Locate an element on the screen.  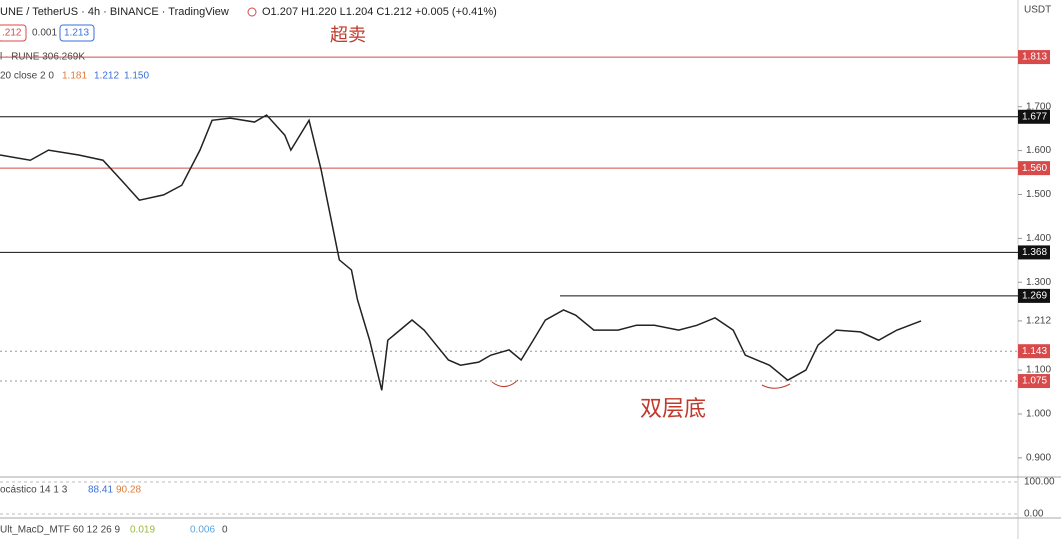
level-label: 1.368 is located at coordinates (1034, 252).